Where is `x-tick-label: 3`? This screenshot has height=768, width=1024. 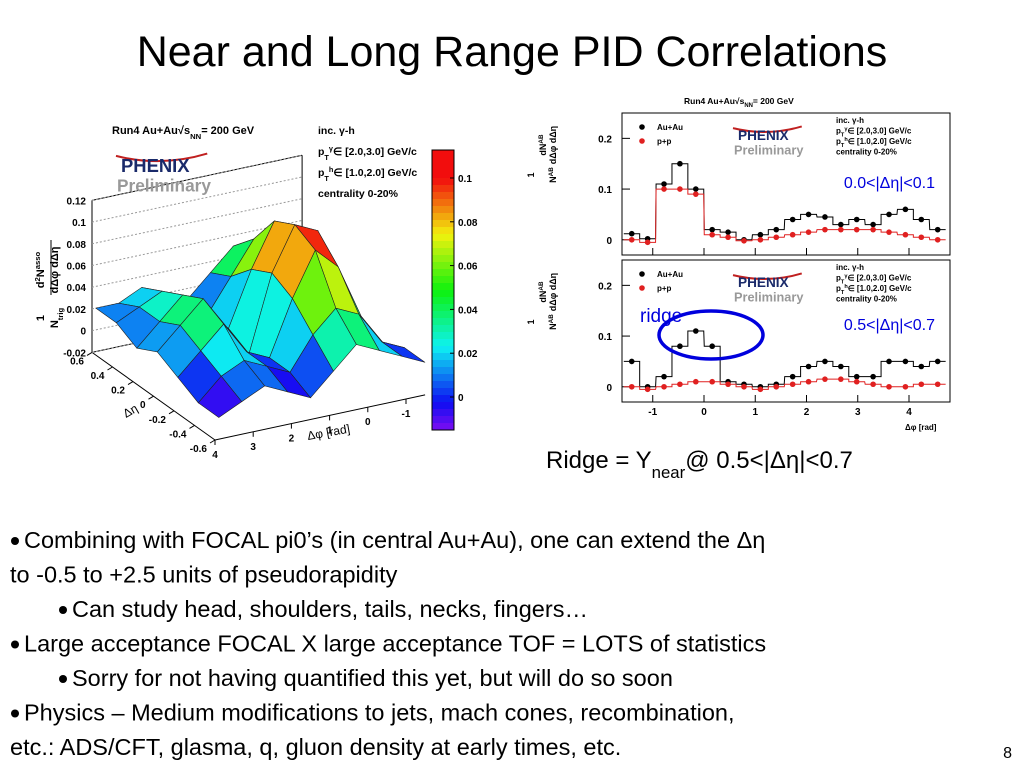 x-tick-label: 3 is located at coordinates (858, 412).